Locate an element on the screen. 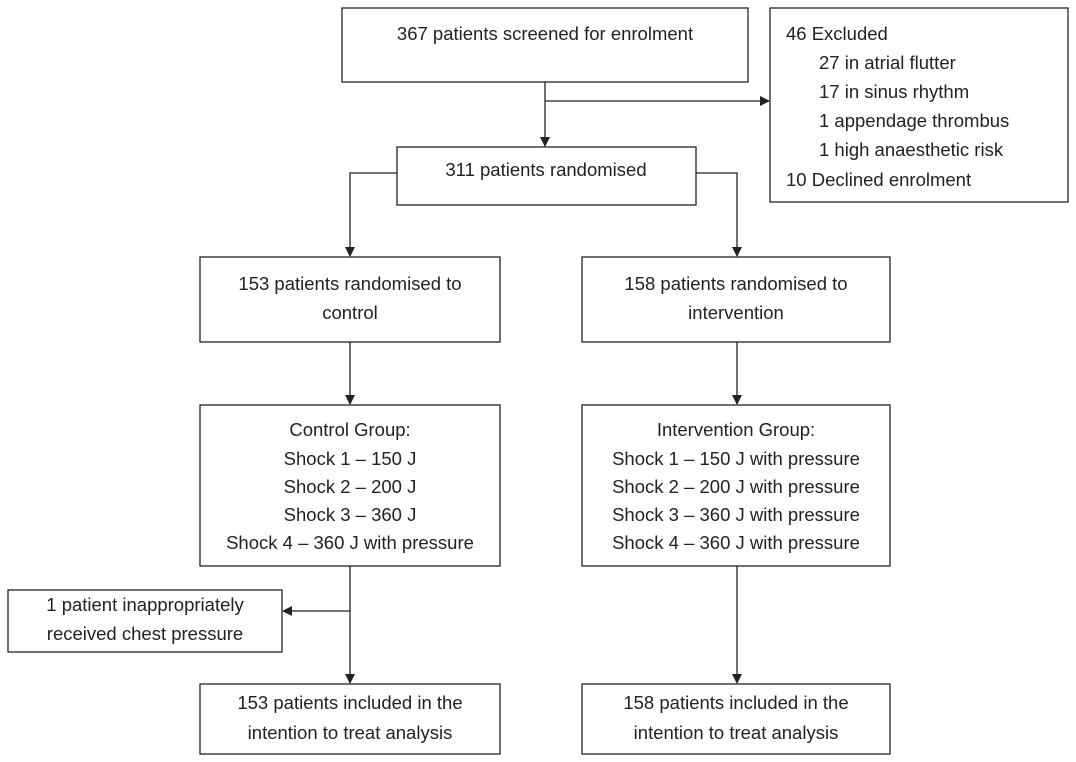 This screenshot has width=1076, height=762. box-text: 46 Excluded is located at coordinates (837, 33).